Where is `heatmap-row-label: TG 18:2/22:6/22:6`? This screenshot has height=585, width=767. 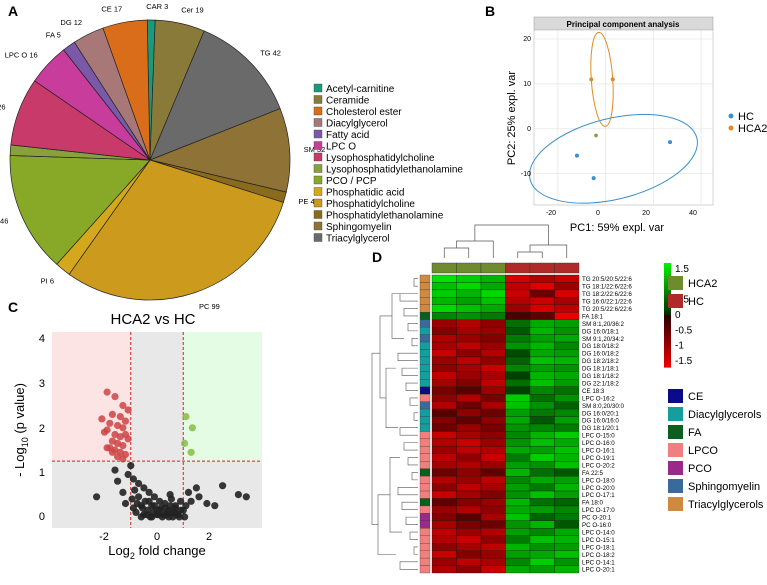 heatmap-row-label: TG 18:2/22:6/22:6 is located at coordinates (607, 294).